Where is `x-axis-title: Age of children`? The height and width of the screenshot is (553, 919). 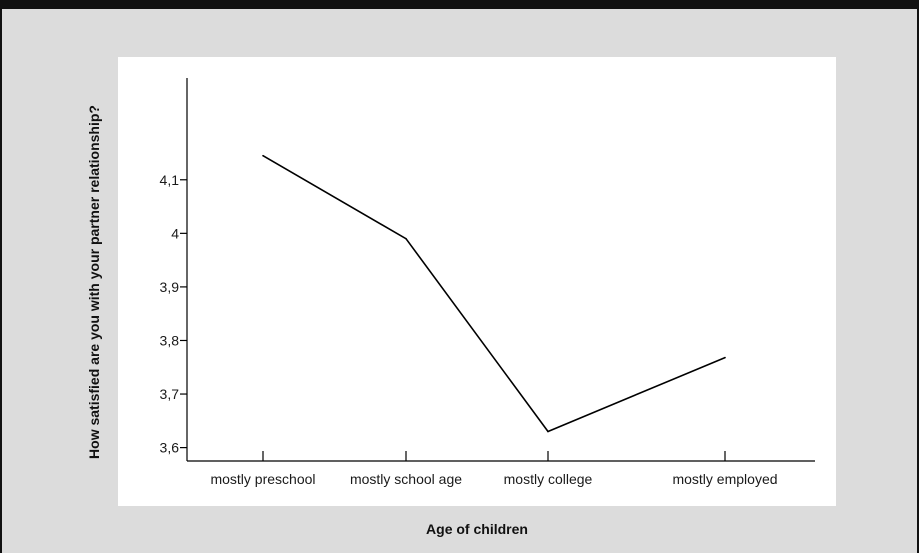 x-axis-title: Age of children is located at coordinates (477, 529).